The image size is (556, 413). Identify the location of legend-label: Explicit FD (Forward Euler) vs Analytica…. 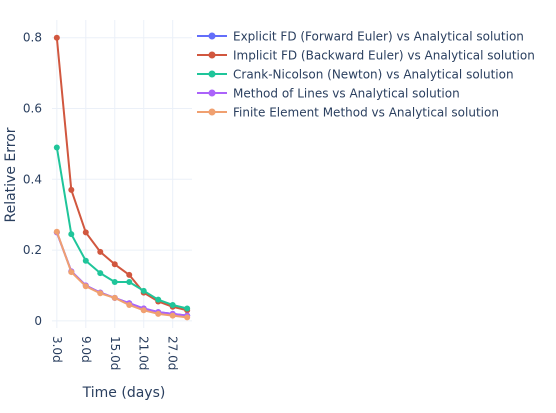
(378, 37).